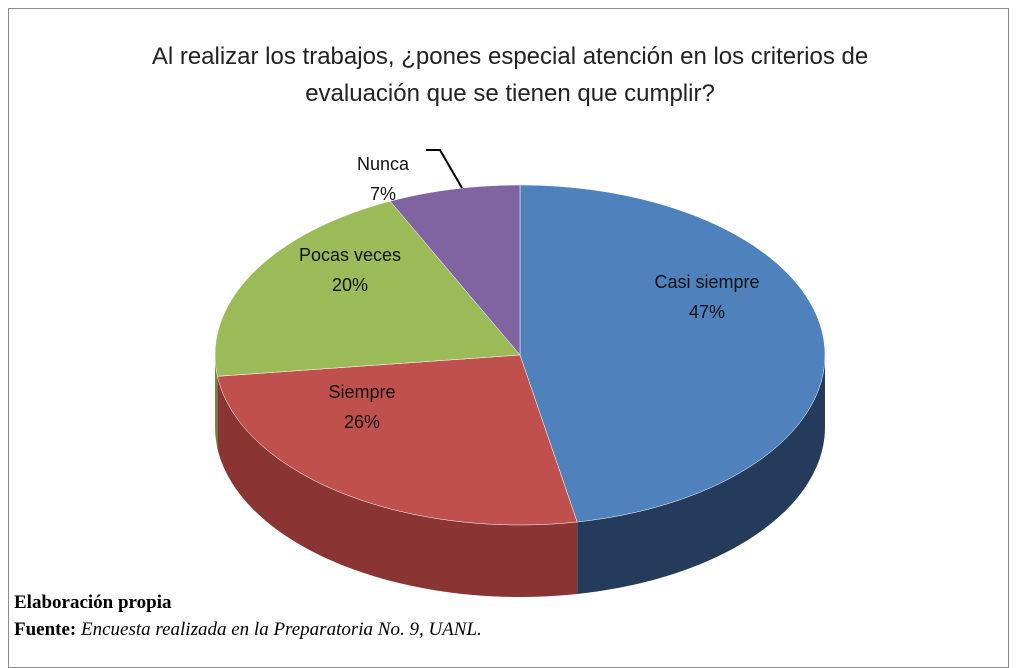 This screenshot has width=1017, height=668. Describe the element at coordinates (350, 255) in the screenshot. I see `slice-label: Pocas veces` at that location.